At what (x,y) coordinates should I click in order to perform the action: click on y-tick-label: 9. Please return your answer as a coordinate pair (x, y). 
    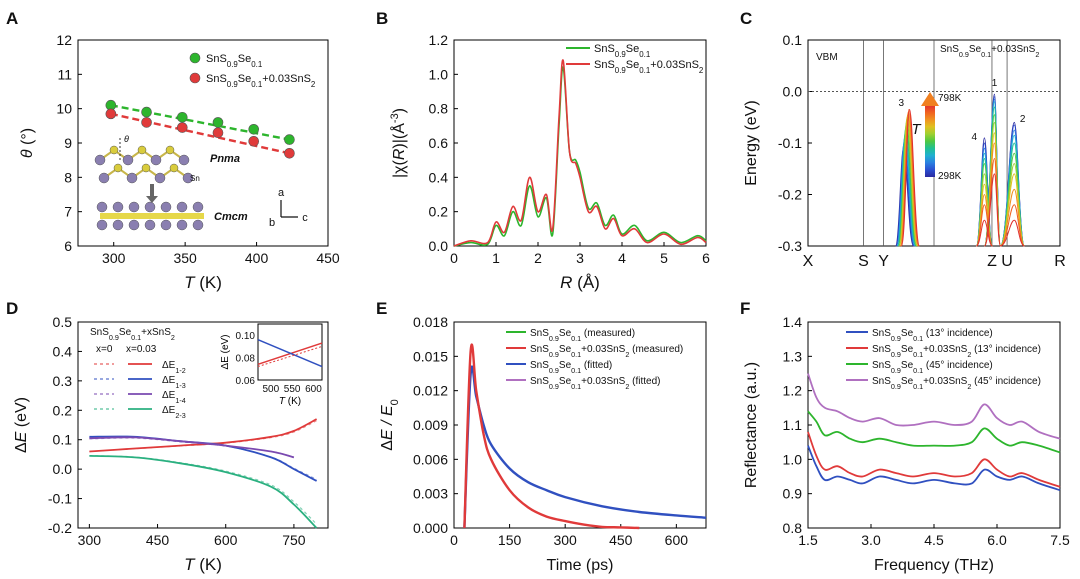
    Looking at the image, I should click on (68, 143).